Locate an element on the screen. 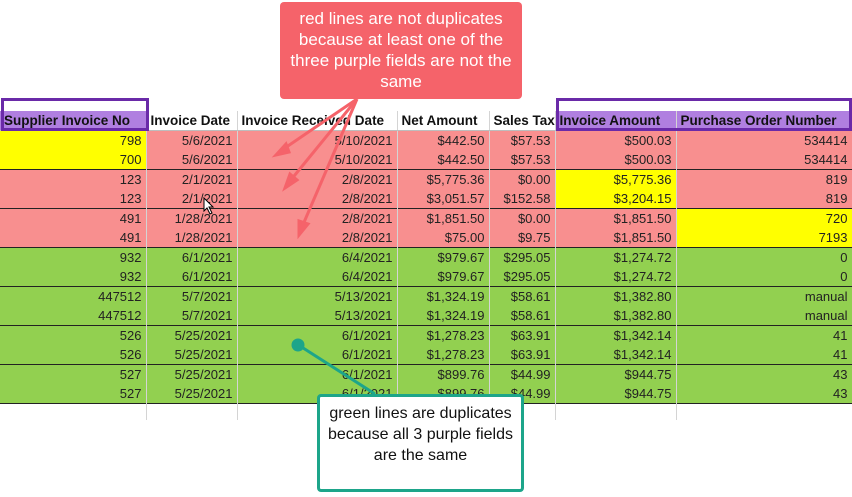 The image size is (852, 497). table-cell: 2/1/2021 is located at coordinates (192, 179).